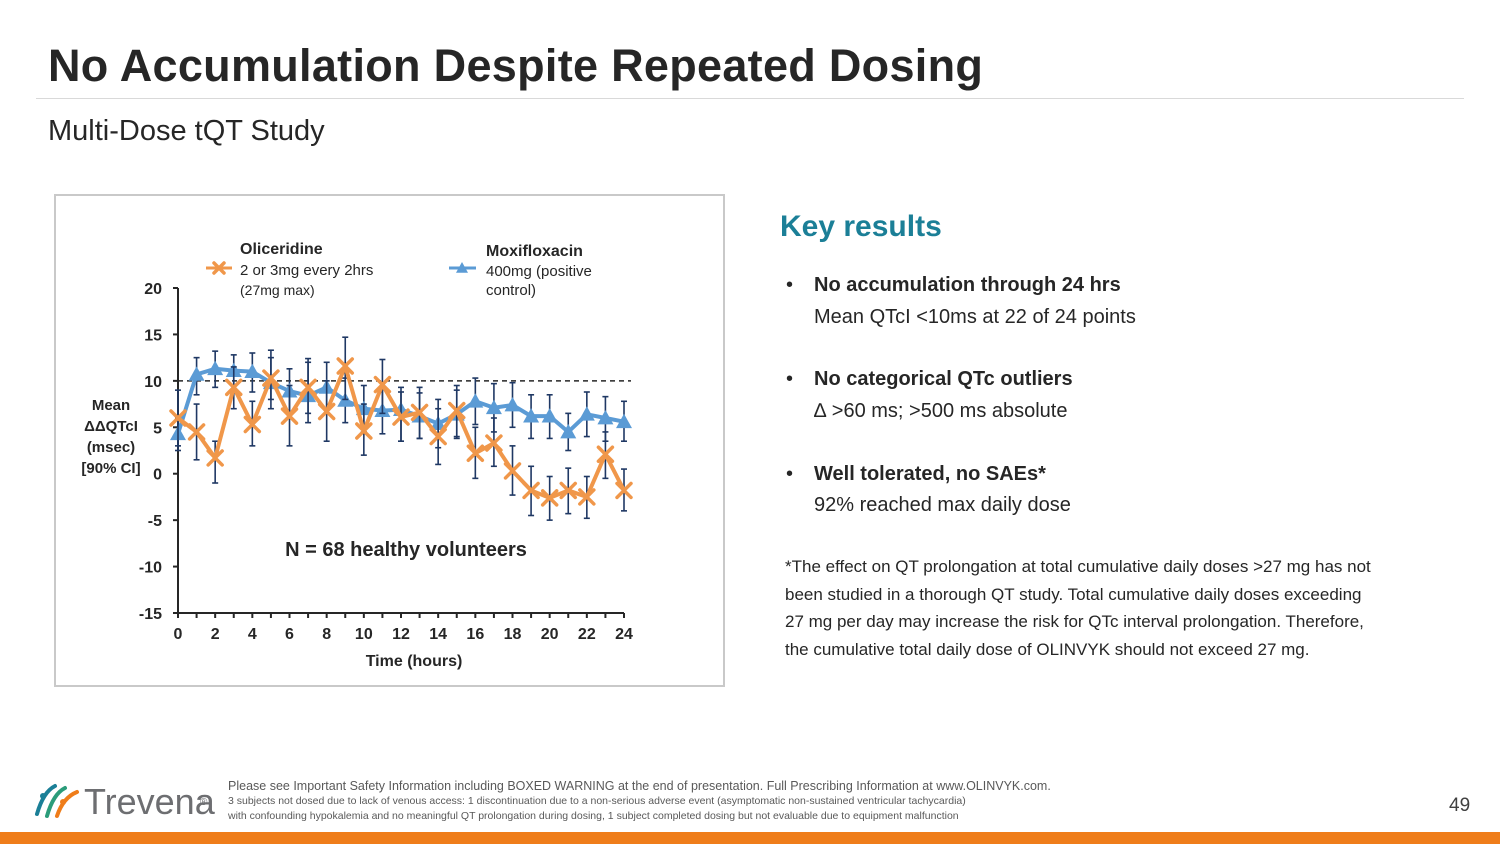  I want to click on result-3-heading: Well tolerated, no SAEs*, so click(930, 474).